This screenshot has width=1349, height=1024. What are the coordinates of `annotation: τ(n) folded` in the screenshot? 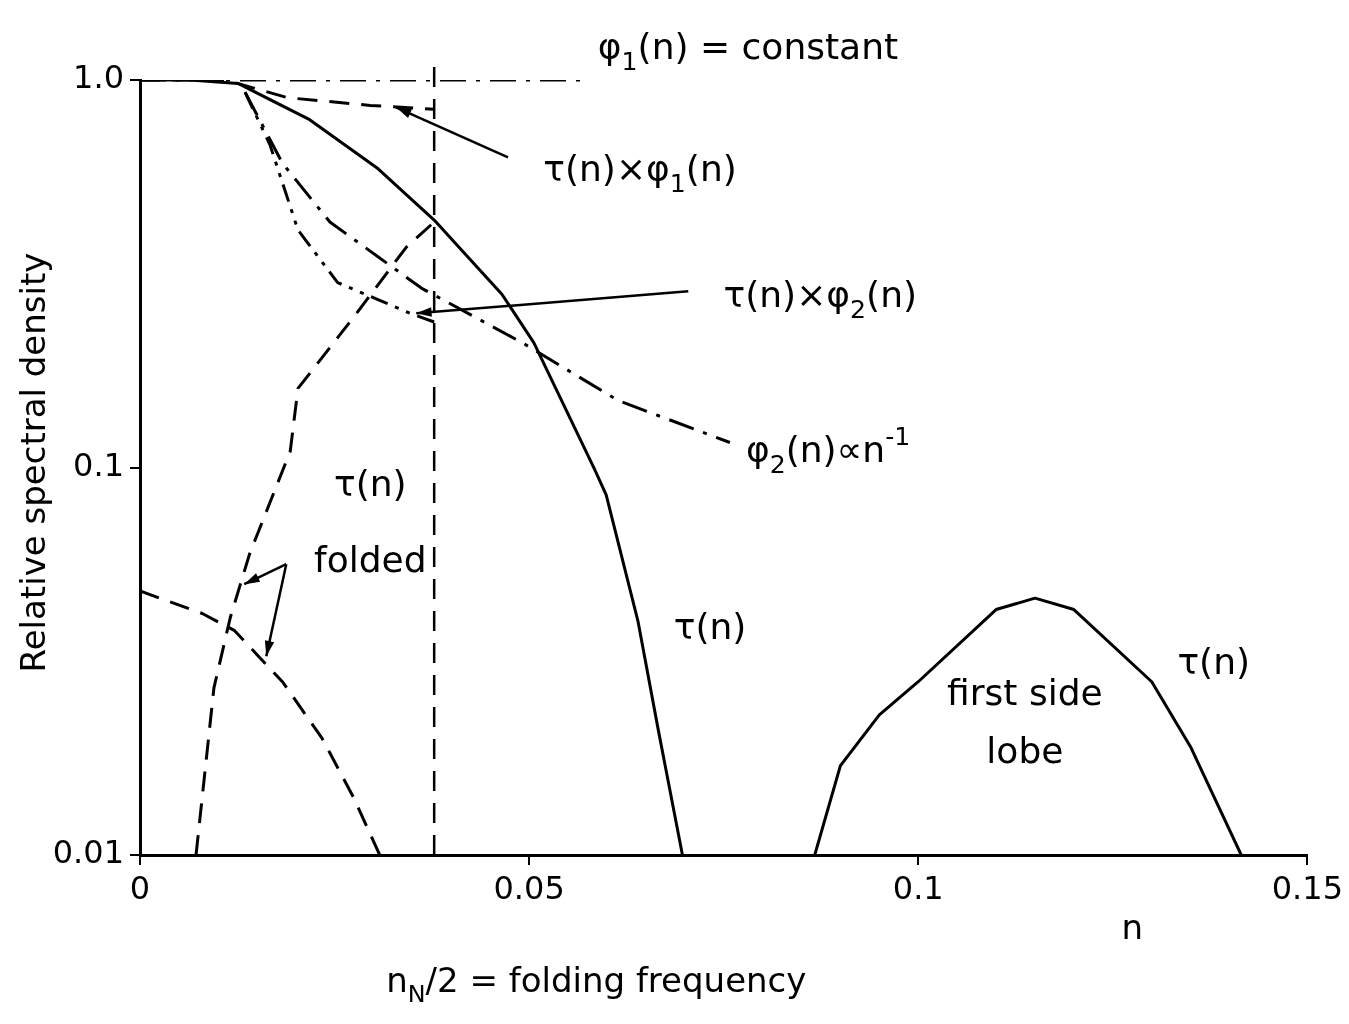 It's located at (370, 521).